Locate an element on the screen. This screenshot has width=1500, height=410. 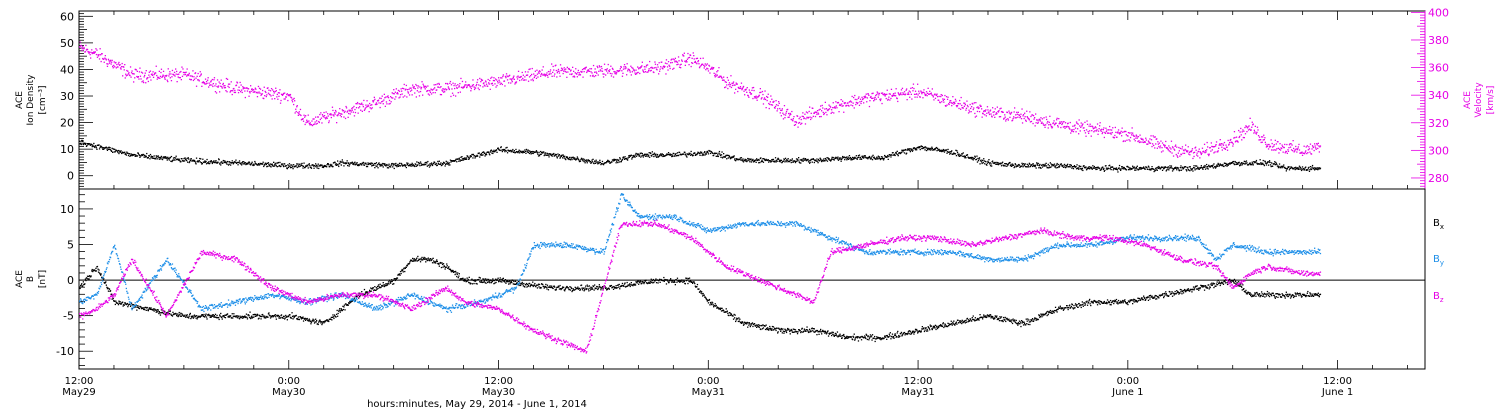
b-bx-series-point is located at coordinates (99, 273).